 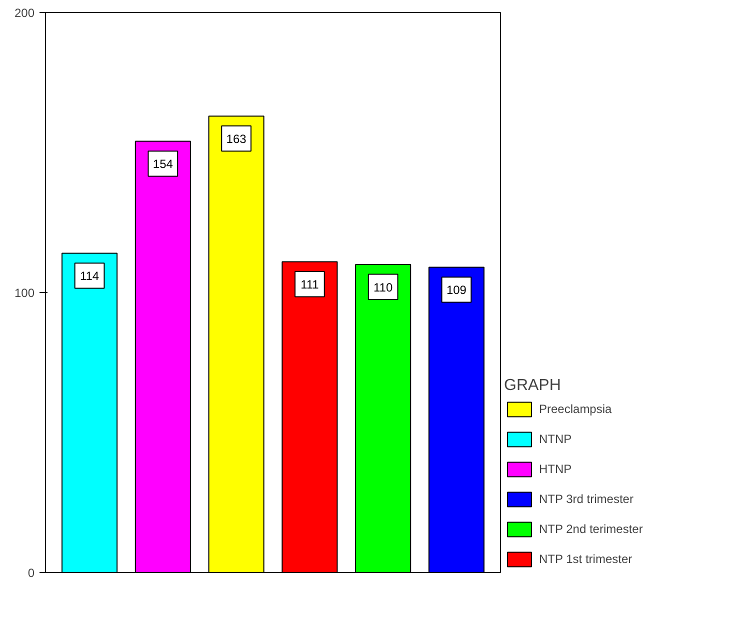 What do you see at coordinates (555, 469) in the screenshot?
I see `legend-label: HTNP` at bounding box center [555, 469].